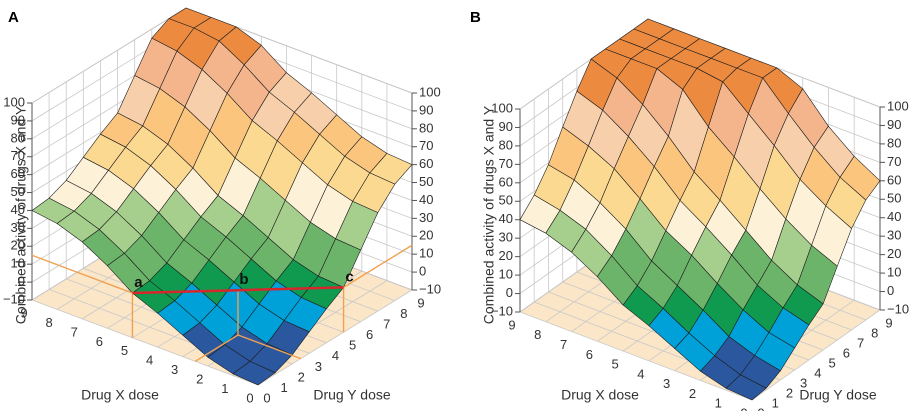 This screenshot has height=411, width=909. What do you see at coordinates (238, 290) in the screenshot?
I see `isobole` at bounding box center [238, 290].